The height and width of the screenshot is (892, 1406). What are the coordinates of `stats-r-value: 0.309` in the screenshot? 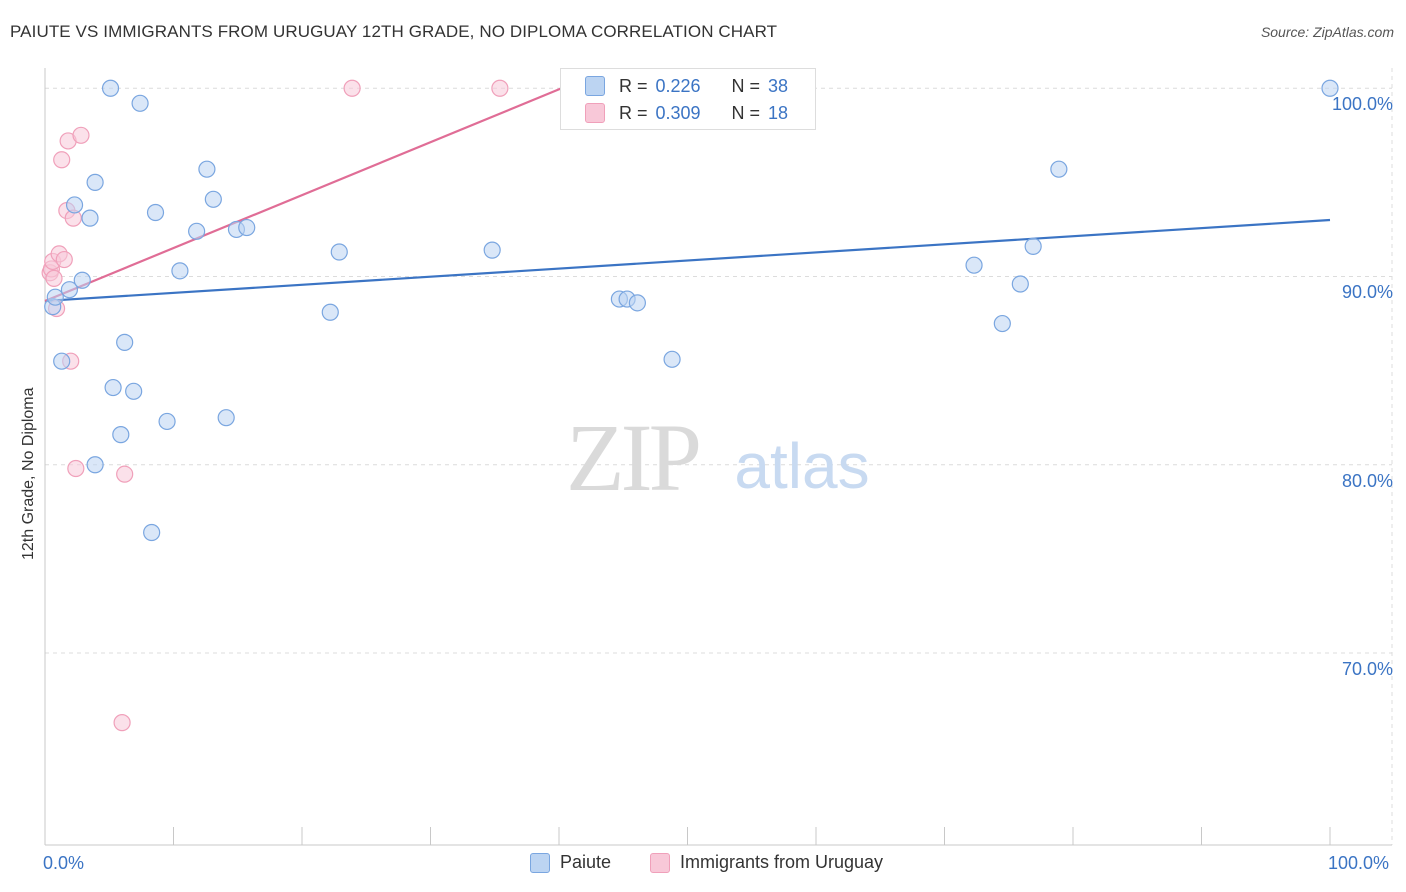 It's located at (678, 112).